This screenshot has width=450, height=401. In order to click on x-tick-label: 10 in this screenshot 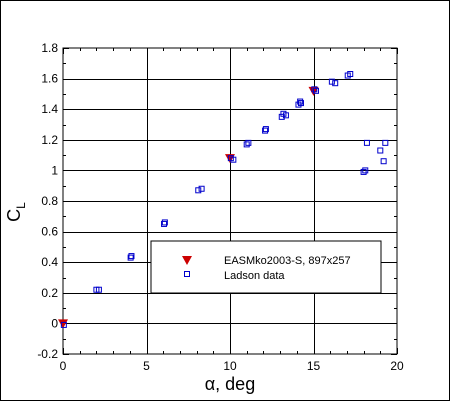, I will do `click(230, 366)`.